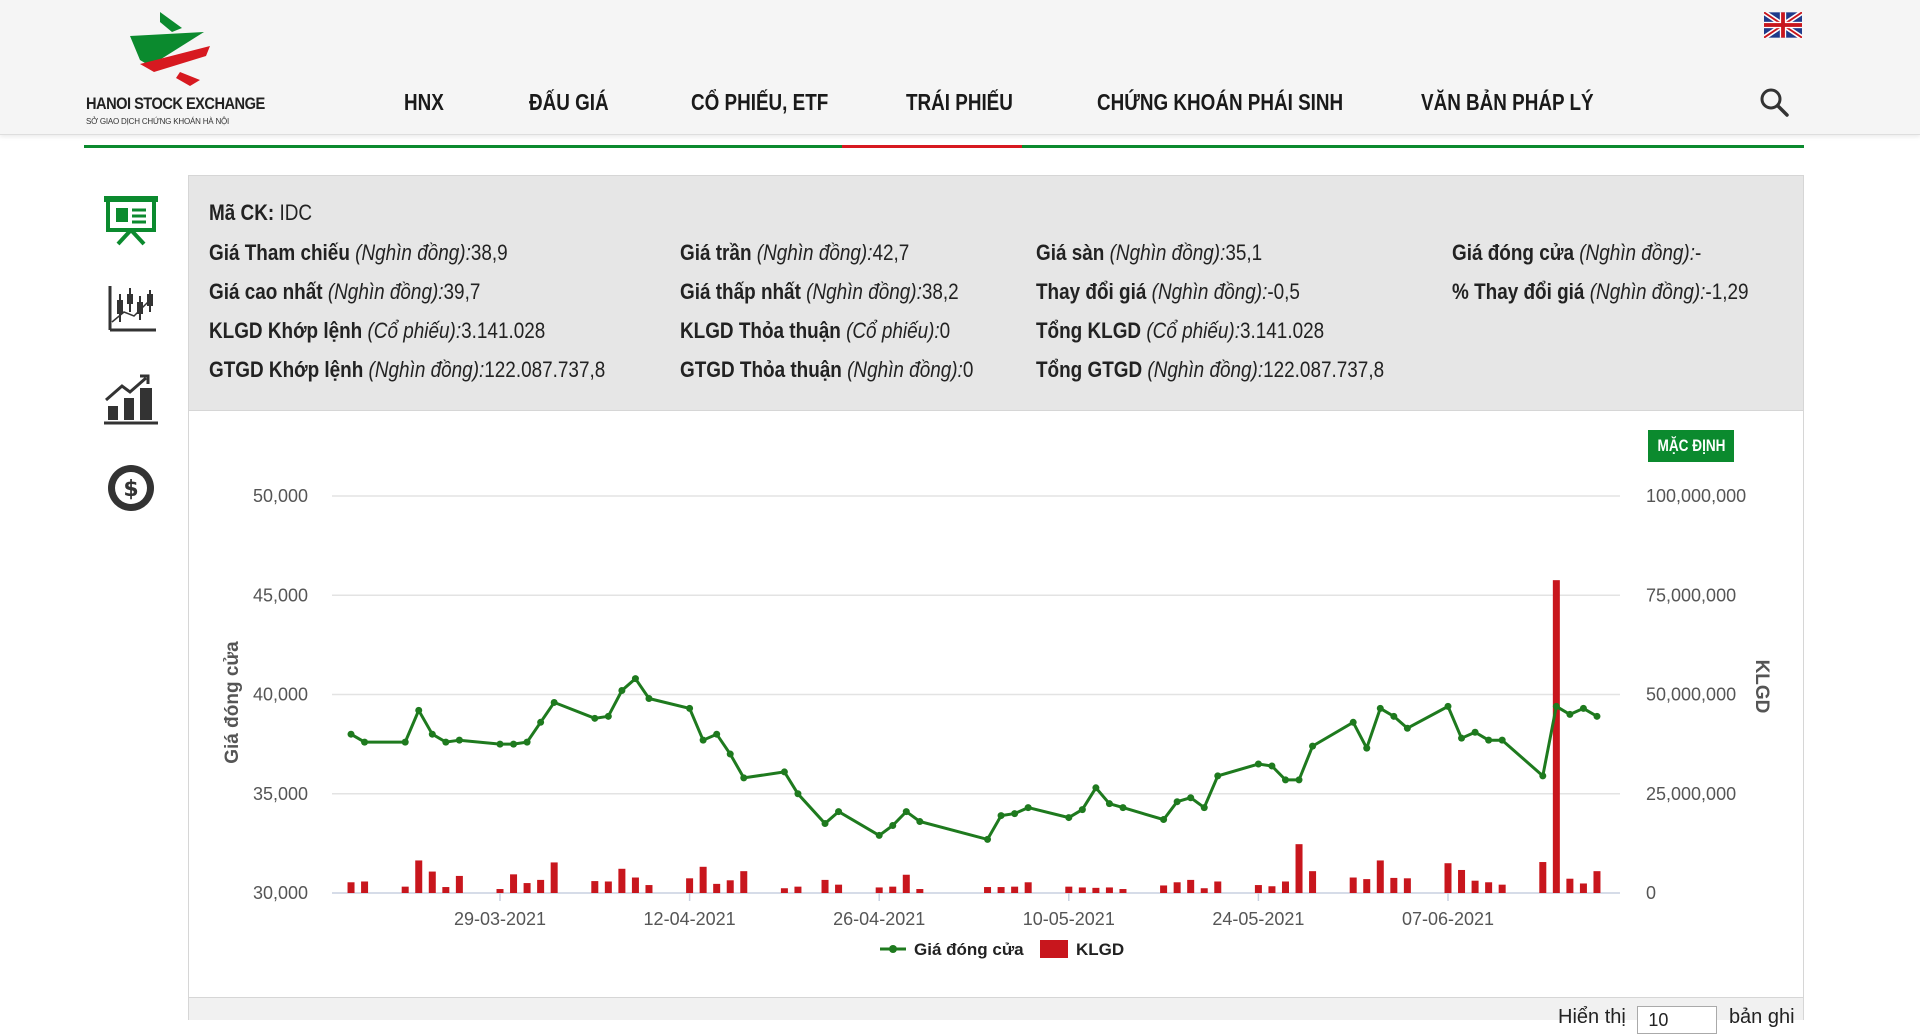  Describe the element at coordinates (959, 102) in the screenshot. I see `nav-trai-phieu: TRÁI PHIẾU` at that location.